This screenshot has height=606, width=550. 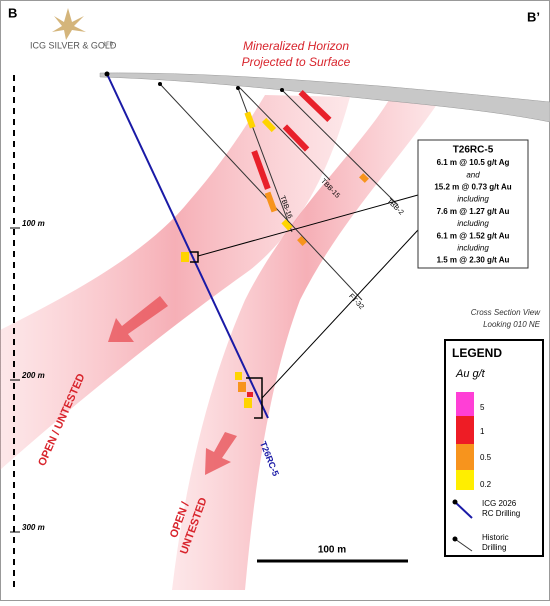 What do you see at coordinates (296, 46) in the screenshot?
I see `annotation: Mineralized Horizon` at bounding box center [296, 46].